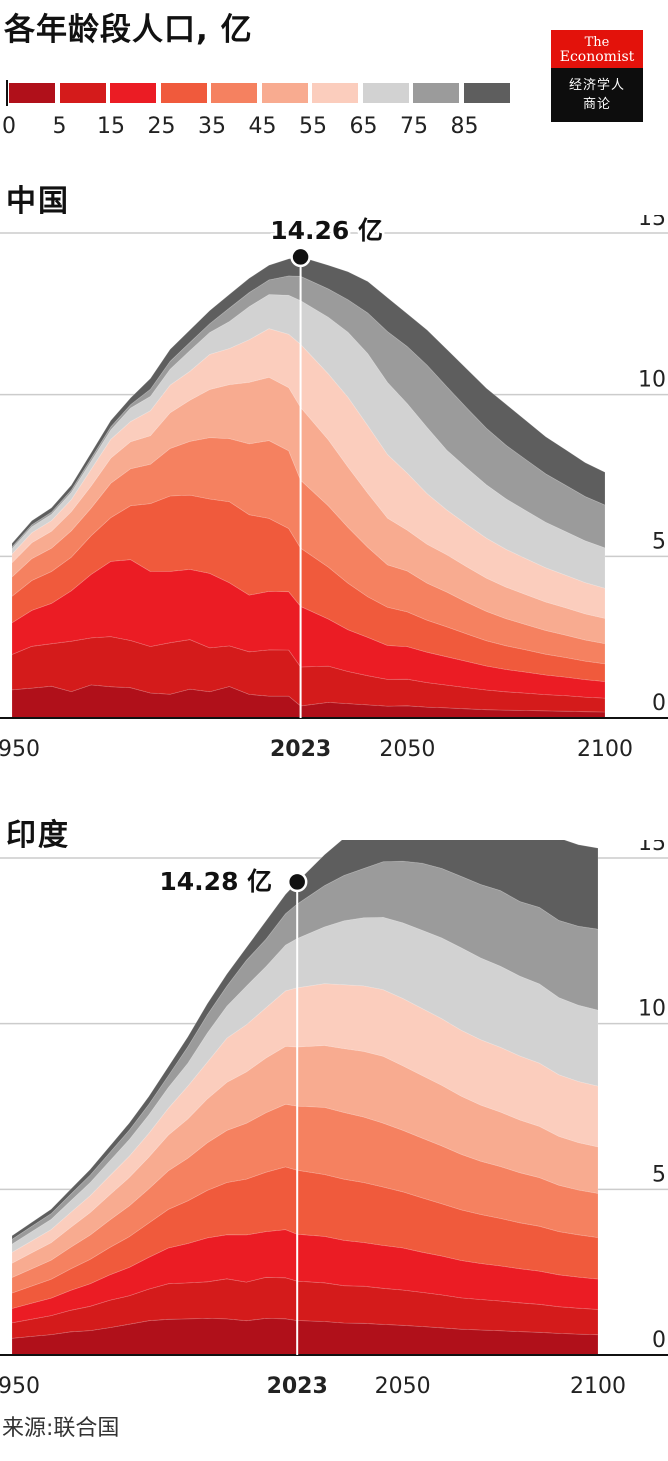 This screenshot has height=1461, width=668. What do you see at coordinates (326, 230) in the screenshot?
I see `highlight-label: 14.26 亿` at bounding box center [326, 230].